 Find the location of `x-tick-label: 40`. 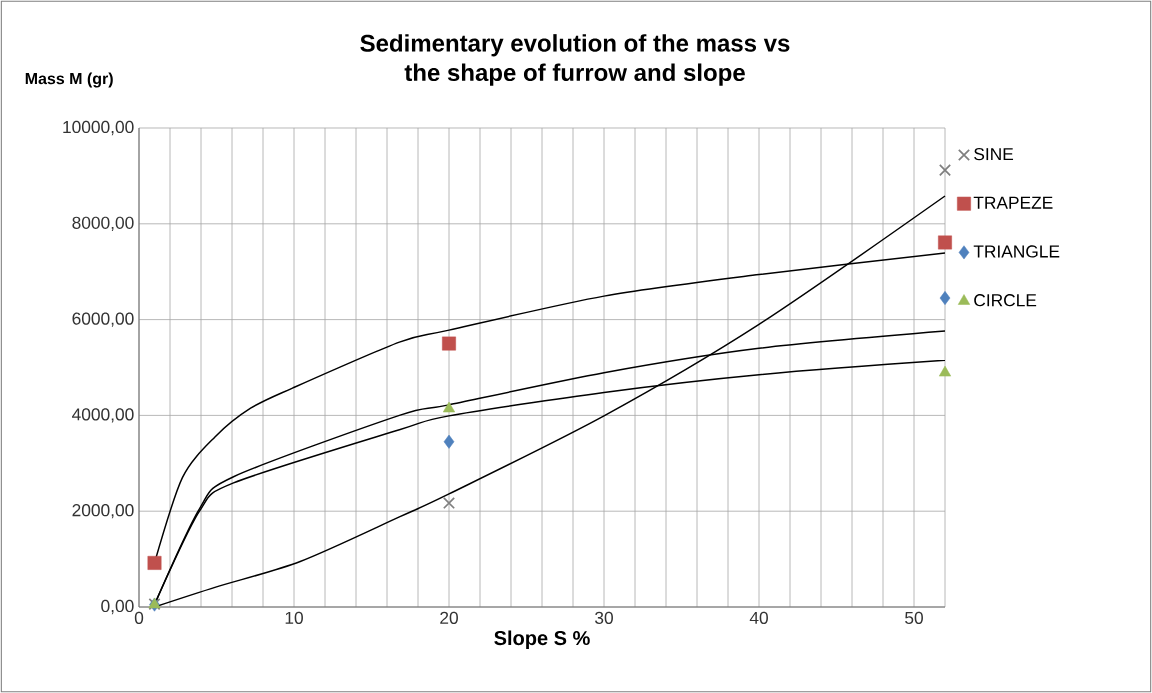

x-tick-label: 40 is located at coordinates (758, 617).